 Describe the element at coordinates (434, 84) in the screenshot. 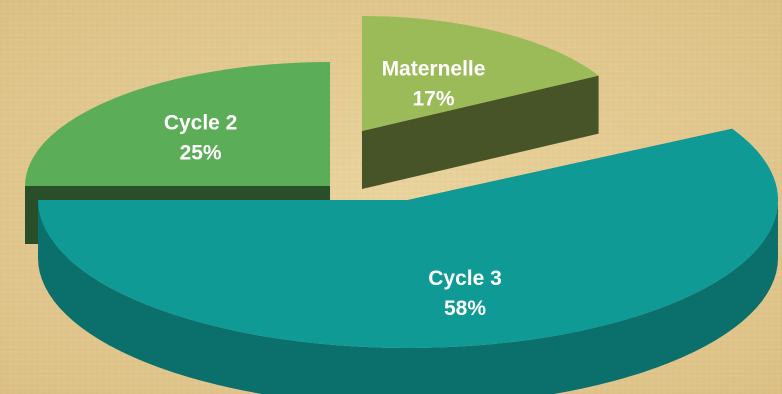

I see `slice-label-maternelle: Maternelle 17%` at that location.